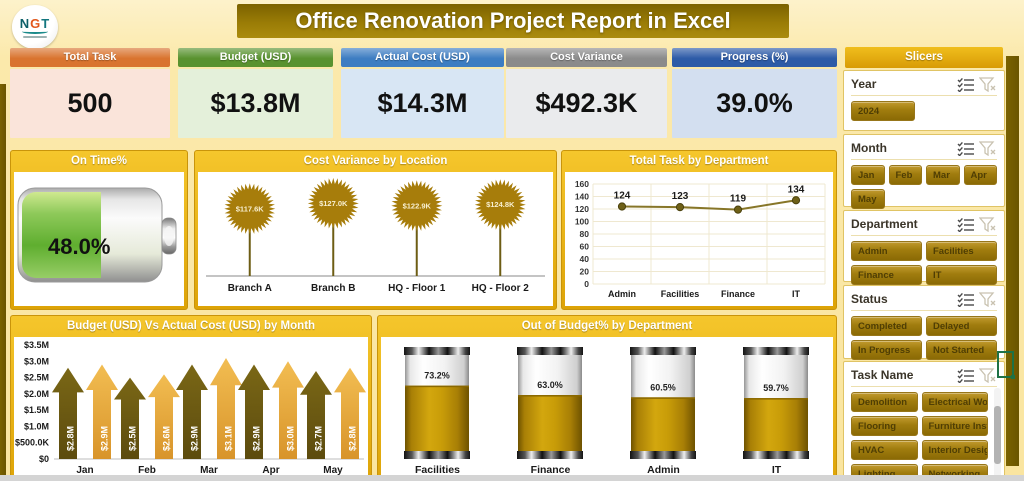 Image resolution: width=1024 pixels, height=481 pixels. What do you see at coordinates (924, 171) in the screenshot?
I see `slicer-month: Month Jan Feb Mar Apr May` at bounding box center [924, 171].